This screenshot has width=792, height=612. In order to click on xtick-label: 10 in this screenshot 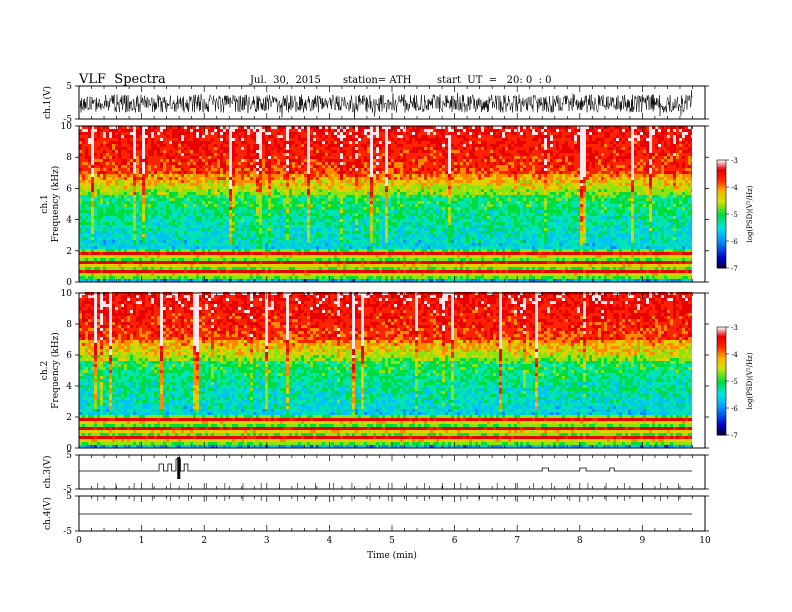, I will do `click(705, 541)`.